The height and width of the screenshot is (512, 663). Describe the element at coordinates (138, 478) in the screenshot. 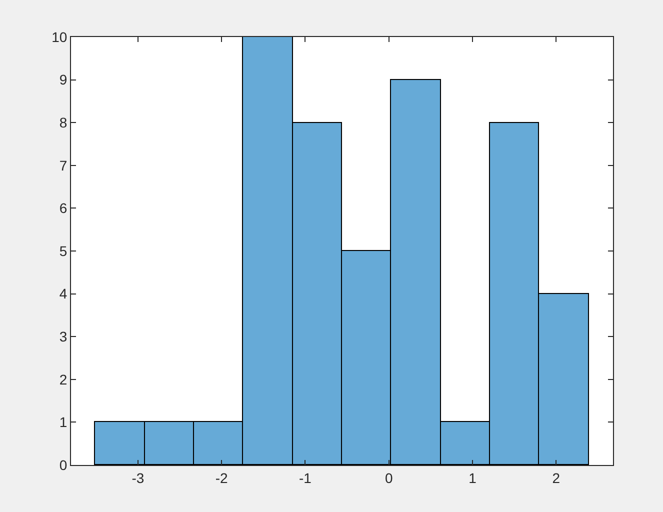

I see `x-tick-label: -3` at that location.